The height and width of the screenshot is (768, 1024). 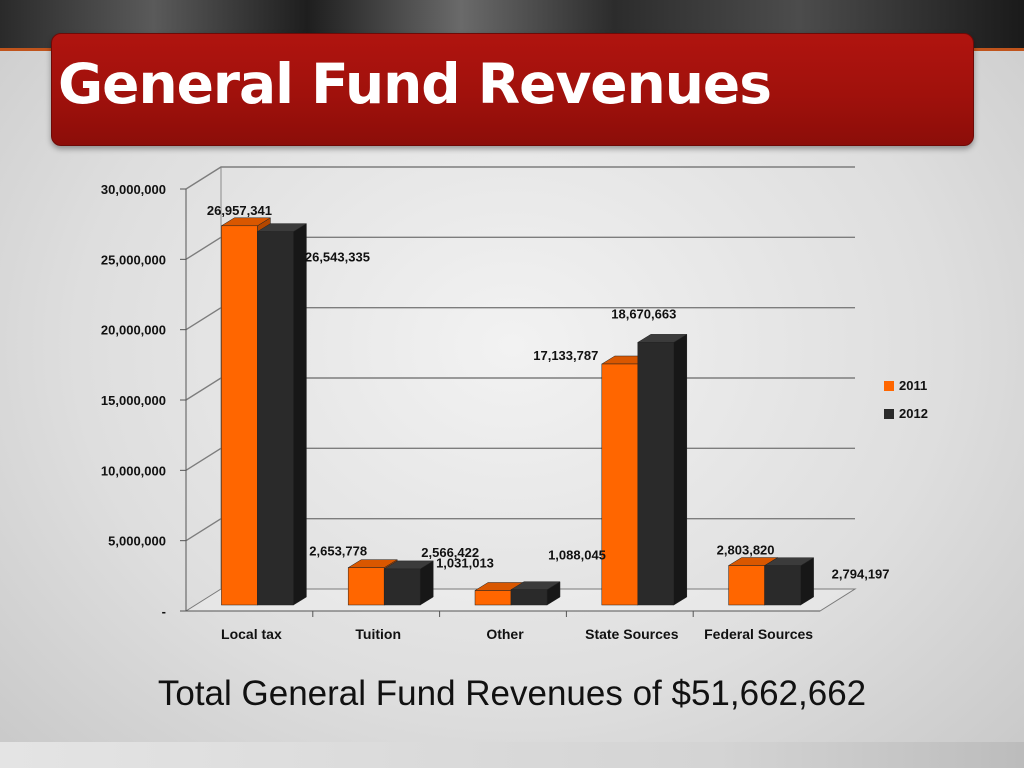 What do you see at coordinates (133, 189) in the screenshot?
I see `y-tick-label: 30,000,000` at bounding box center [133, 189].